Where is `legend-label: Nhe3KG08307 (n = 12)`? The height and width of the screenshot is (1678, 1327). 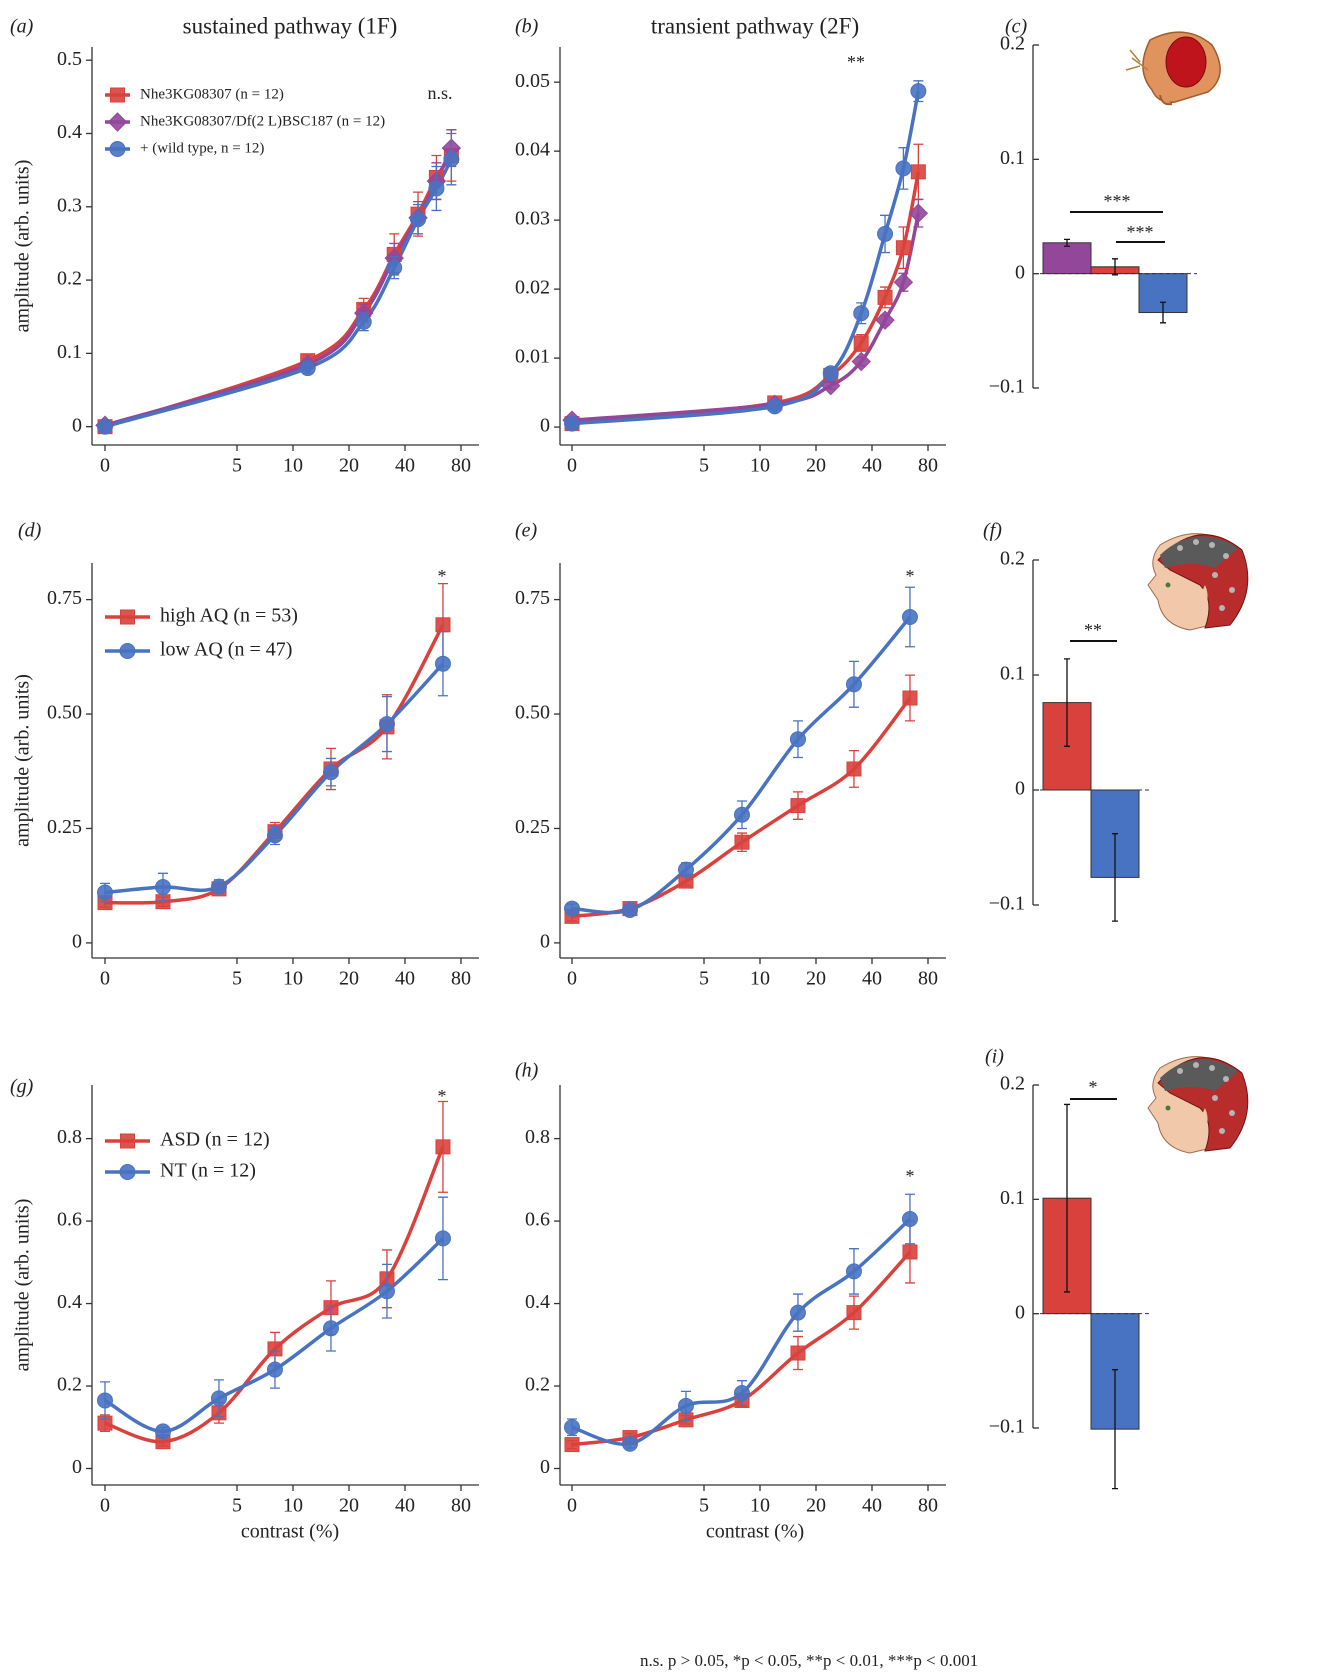
legend-label: Nhe3KG08307 (n = 12) is located at coordinates (212, 94).